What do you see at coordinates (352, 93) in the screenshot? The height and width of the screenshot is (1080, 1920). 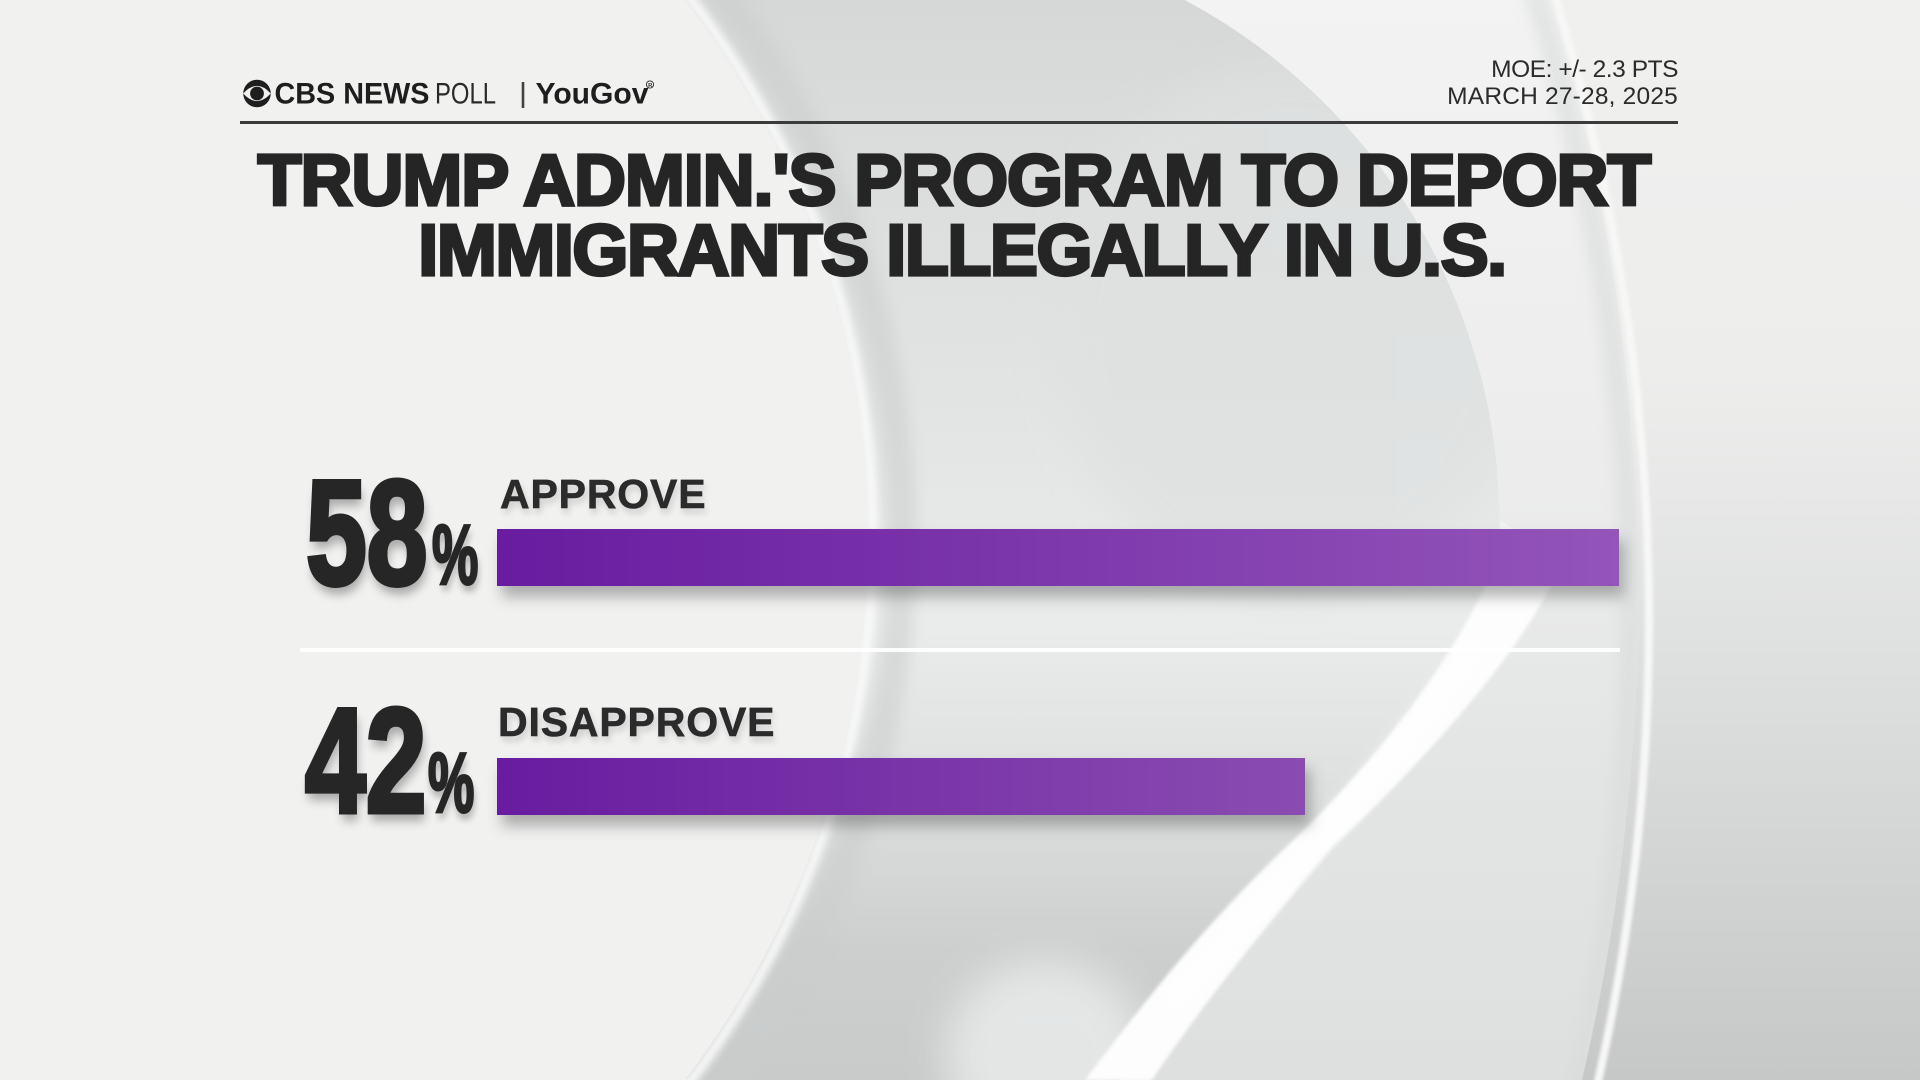 I see `svg-text: CBS NEWS` at bounding box center [352, 93].